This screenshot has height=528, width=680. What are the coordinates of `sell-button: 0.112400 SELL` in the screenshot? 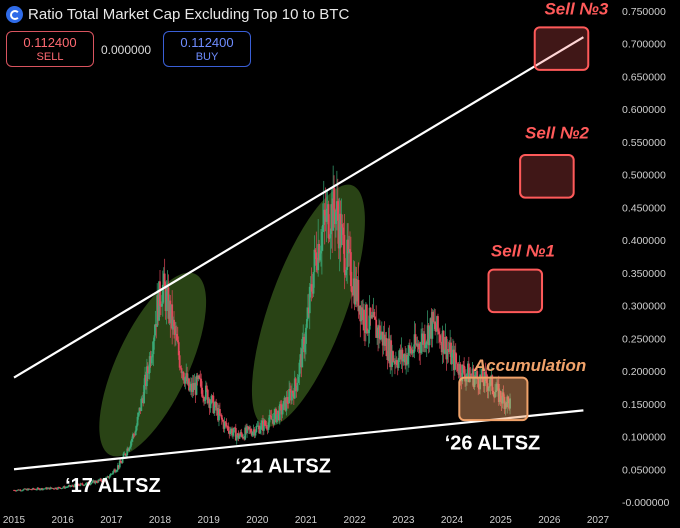 It's located at (50, 49).